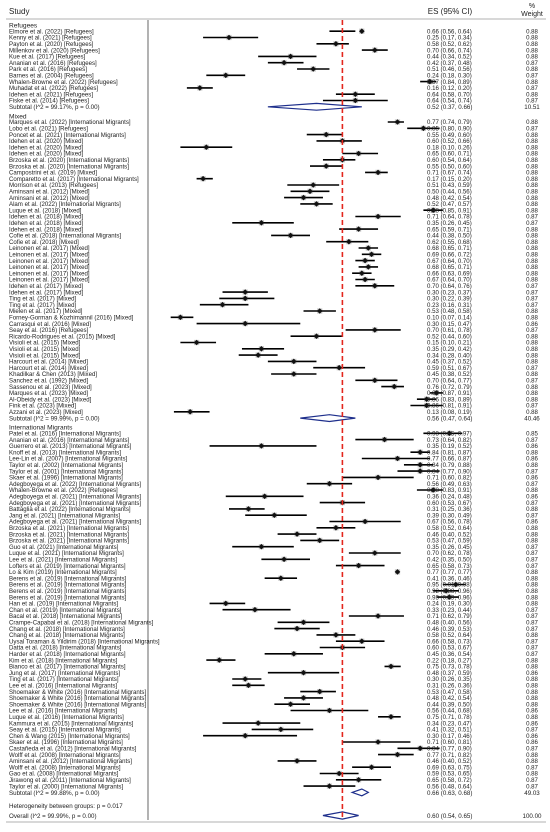  Describe the element at coordinates (449, 69) in the screenshot. I see `effect-ci: 0.51 (0.46, 0.56)` at that location.